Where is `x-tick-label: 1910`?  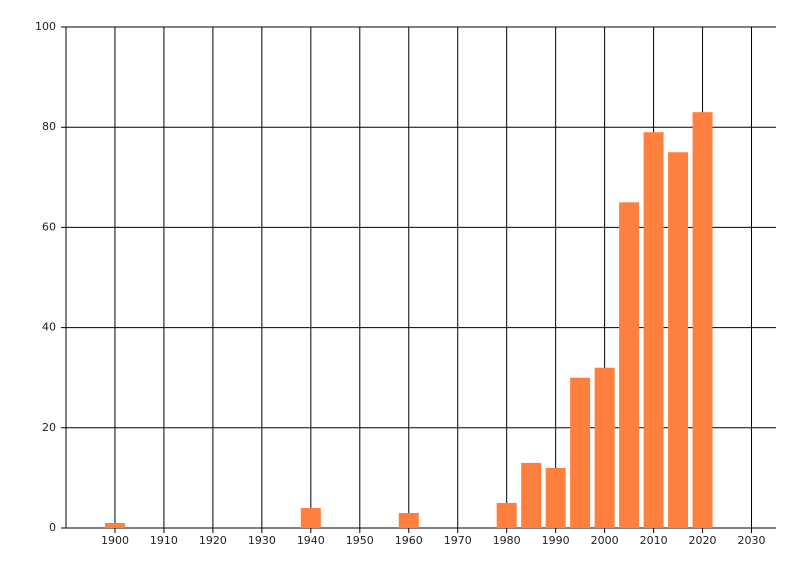
x-tick-label: 1910 is located at coordinates (164, 540).